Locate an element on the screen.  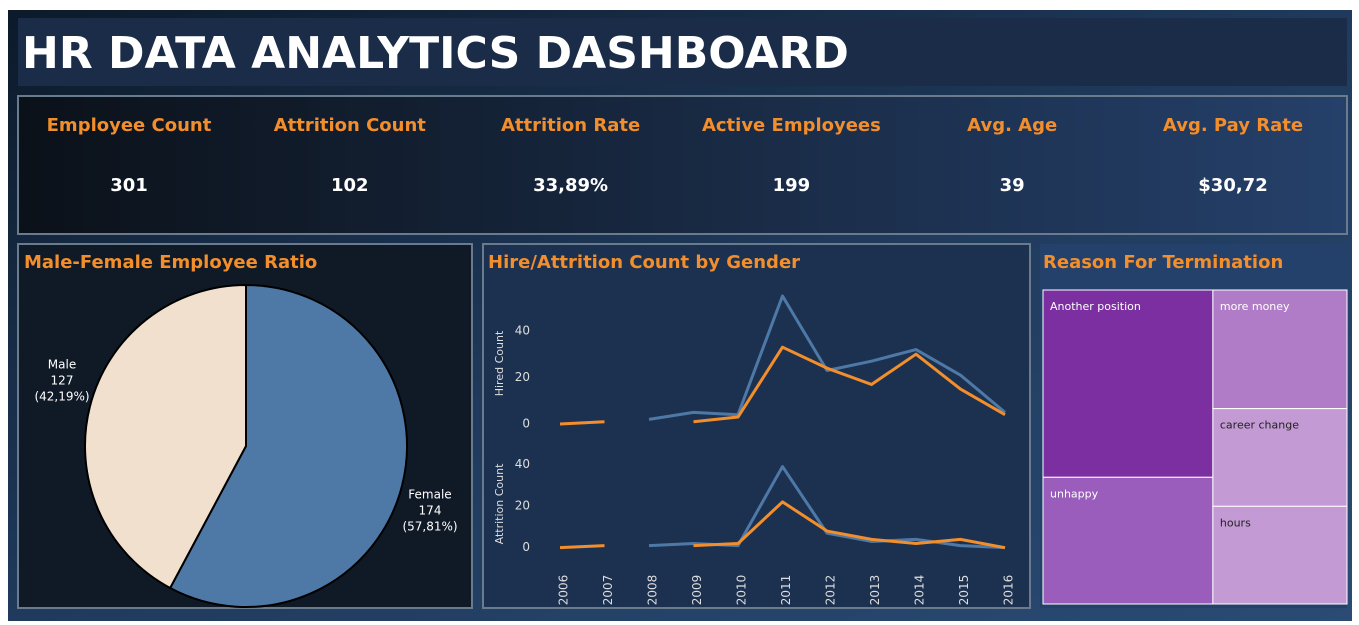
treemap-label: Another position is located at coordinates (1095, 306).